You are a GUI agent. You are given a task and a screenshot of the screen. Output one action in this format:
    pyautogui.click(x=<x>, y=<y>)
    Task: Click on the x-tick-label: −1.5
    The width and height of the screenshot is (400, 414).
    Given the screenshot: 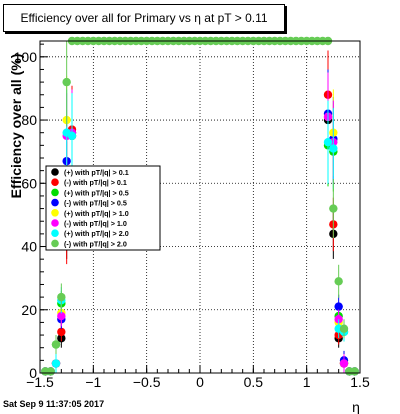 What is the action you would take?
    pyautogui.click(x=40, y=382)
    